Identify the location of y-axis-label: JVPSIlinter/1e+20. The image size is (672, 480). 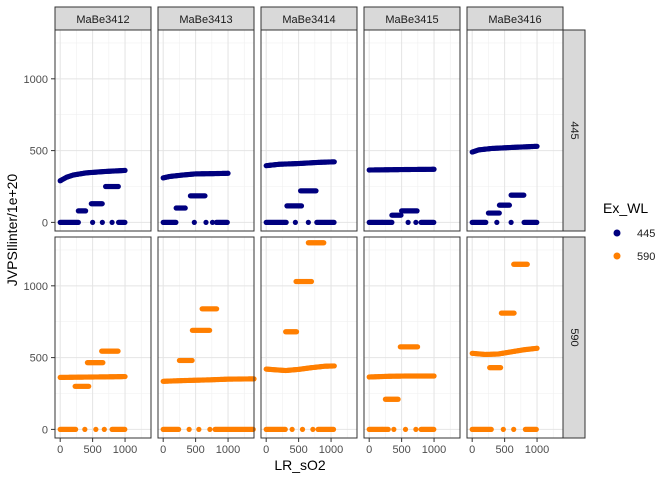
(12, 230).